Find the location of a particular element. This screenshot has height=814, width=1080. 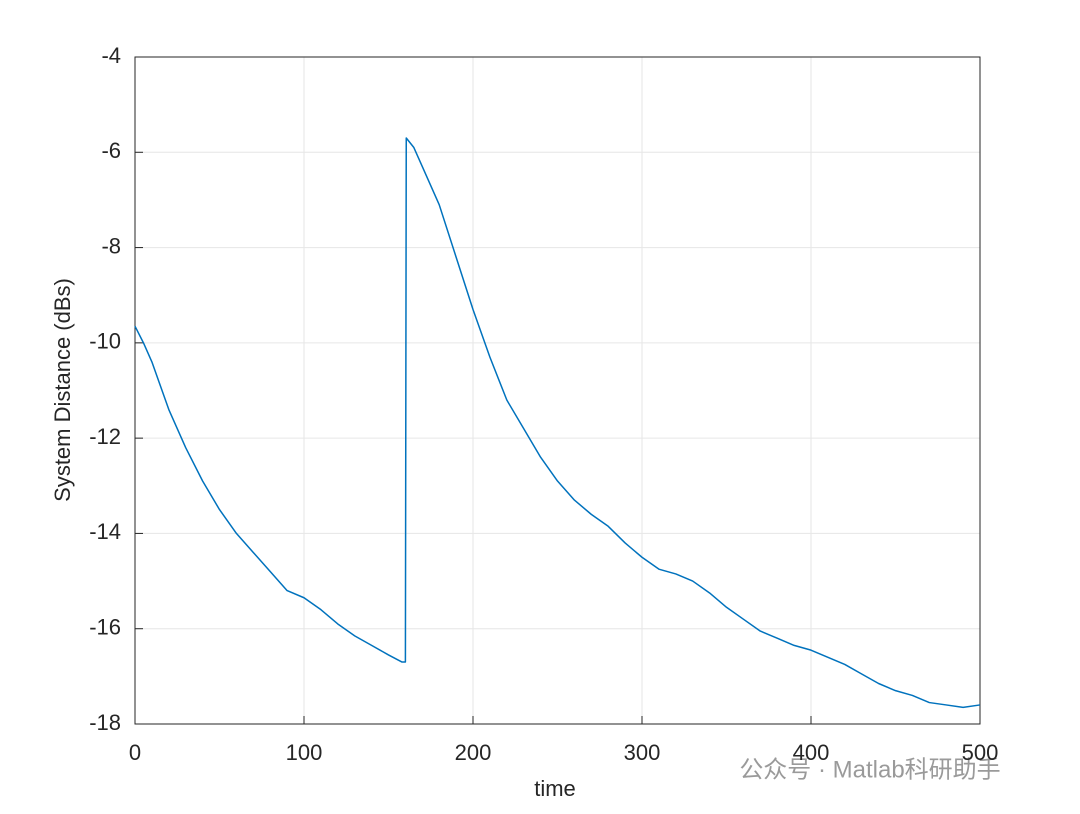

y-tick-label: -6 is located at coordinates (111, 150).